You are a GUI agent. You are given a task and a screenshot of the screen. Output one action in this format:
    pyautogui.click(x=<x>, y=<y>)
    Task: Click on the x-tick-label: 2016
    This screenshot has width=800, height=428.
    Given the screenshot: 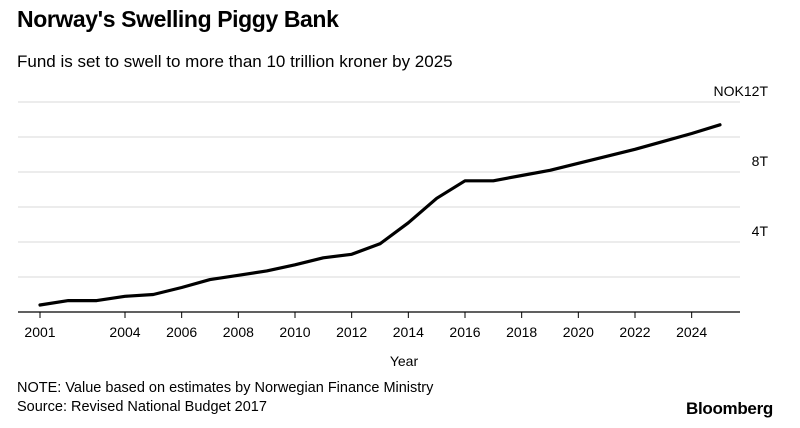 What is the action you would take?
    pyautogui.click(x=464, y=332)
    